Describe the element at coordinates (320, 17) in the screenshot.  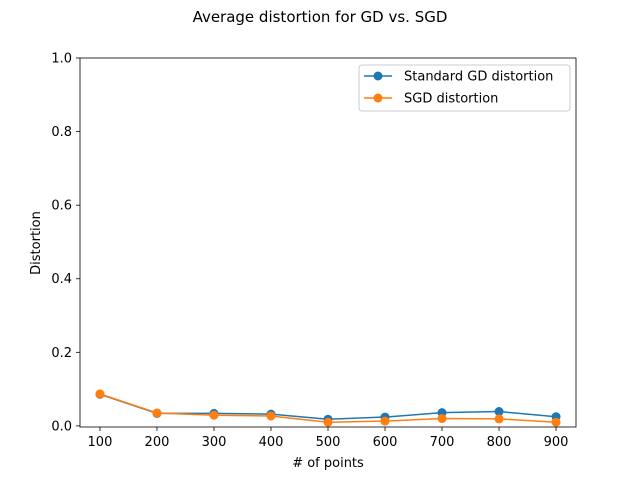
I see `chart-title: Average distortion for GD vs. SGD` at that location.